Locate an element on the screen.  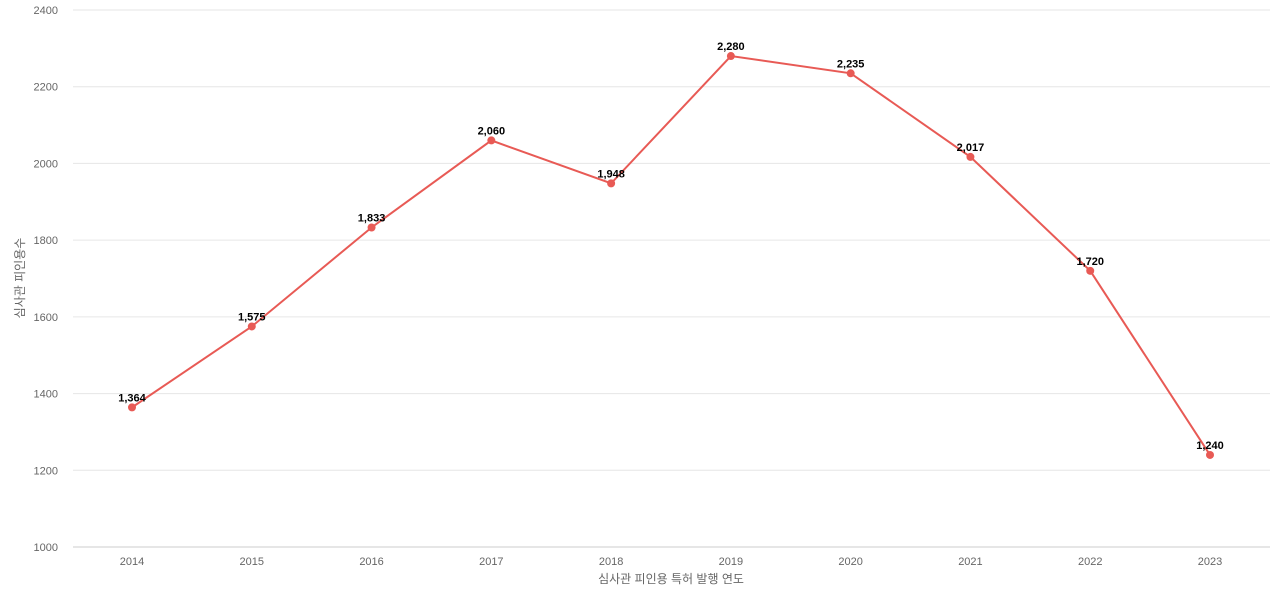
data-label: 2,235 is located at coordinates (851, 64).